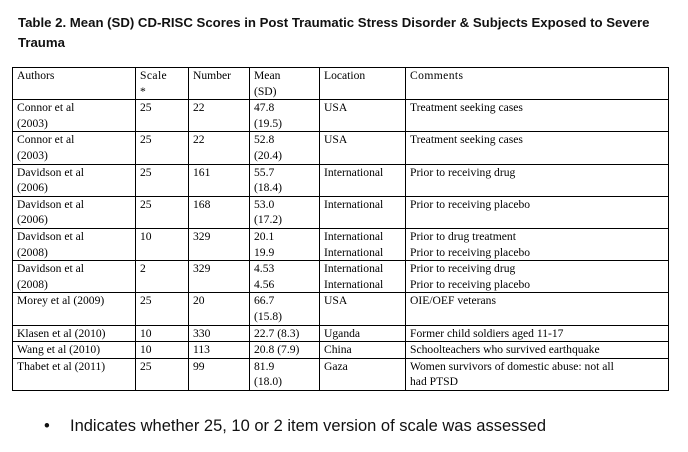 The height and width of the screenshot is (452, 688). What do you see at coordinates (362, 374) in the screenshot?
I see `cell-location: Gaza` at bounding box center [362, 374].